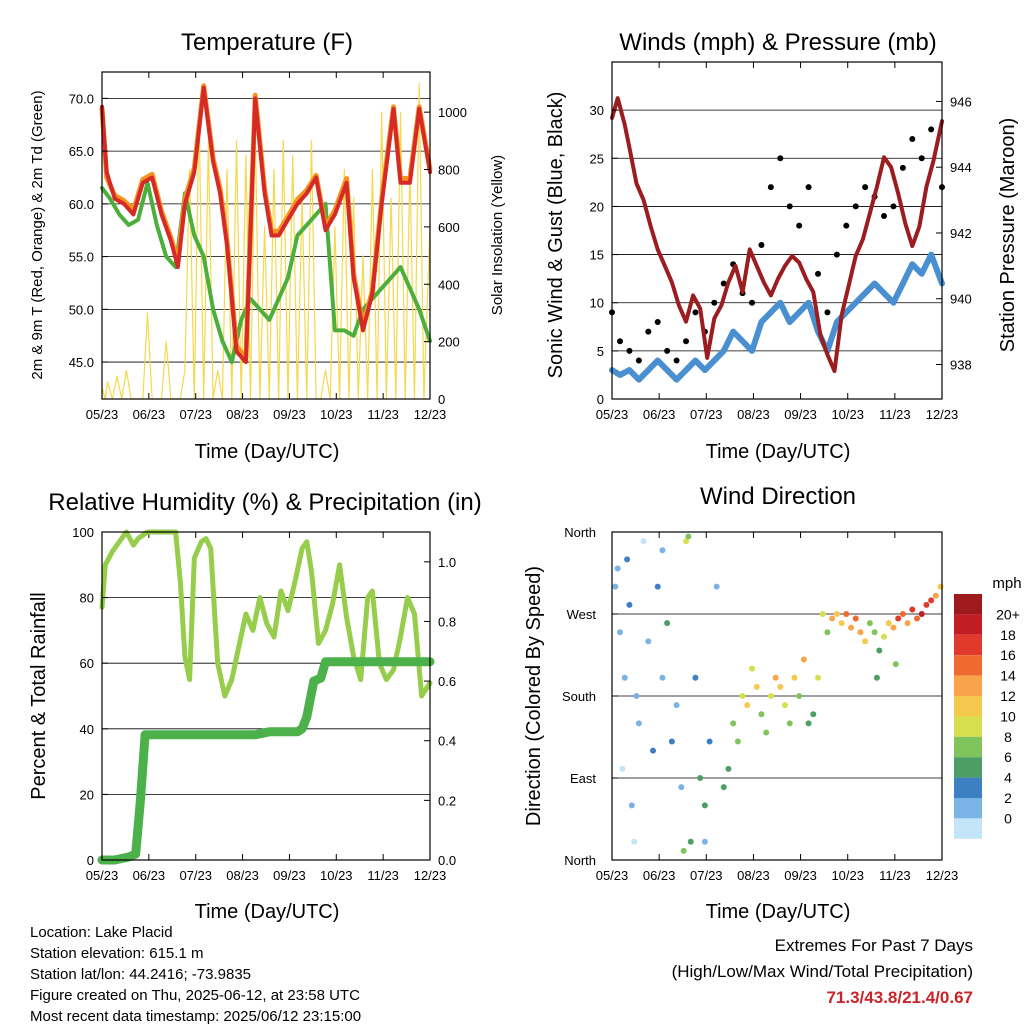 Image resolution: width=1024 pixels, height=1027 pixels. Describe the element at coordinates (266, 272) in the screenshot. I see `series-dewpoint-2m` at that location.